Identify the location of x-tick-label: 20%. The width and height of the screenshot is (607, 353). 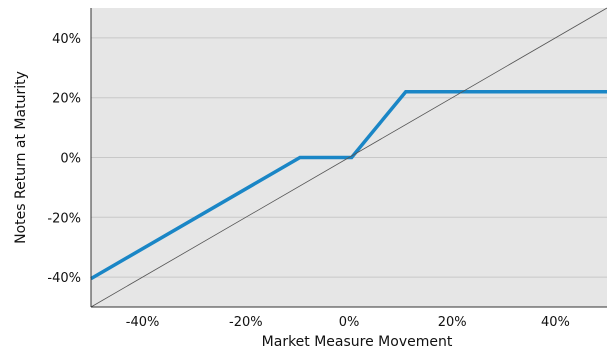
(452, 322).